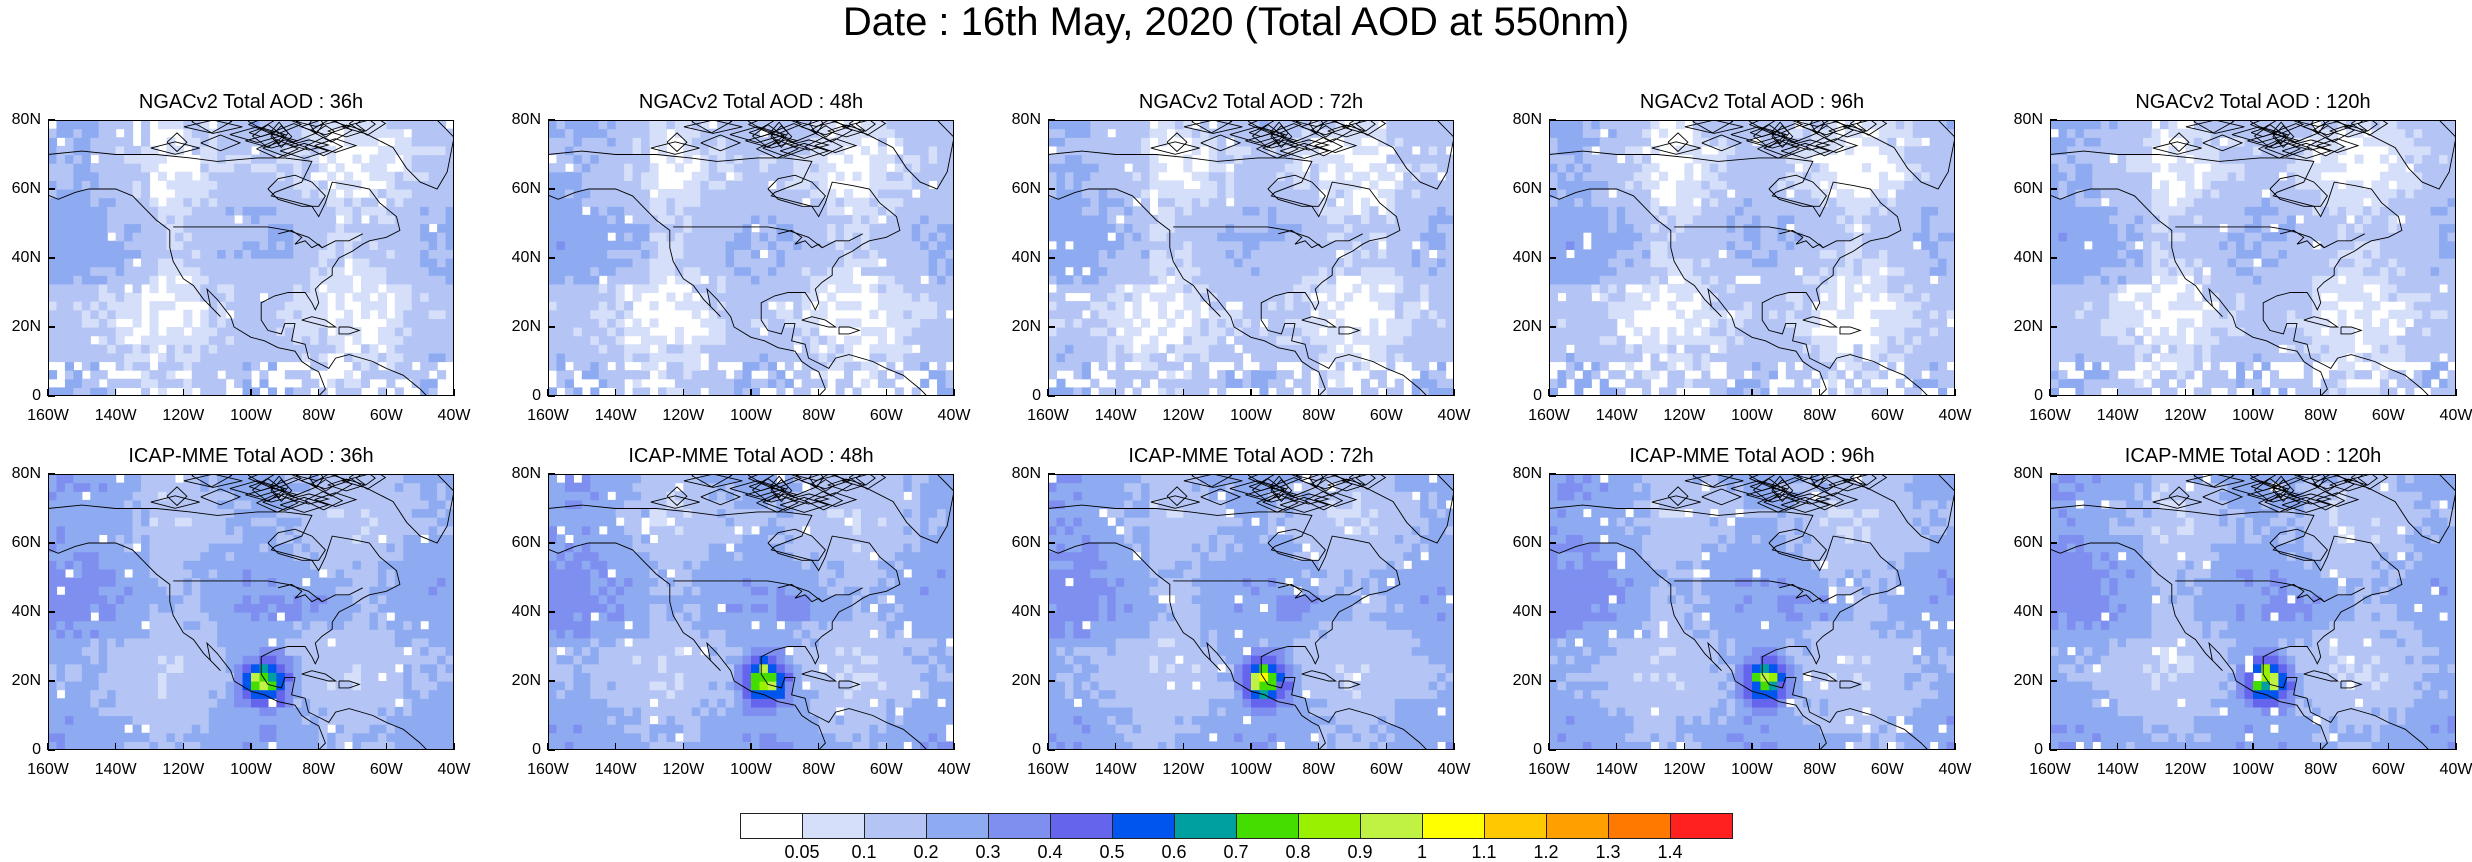 The width and height of the screenshot is (2472, 862). Describe the element at coordinates (1484, 852) in the screenshot. I see `colorbar-label: 1.1` at that location.